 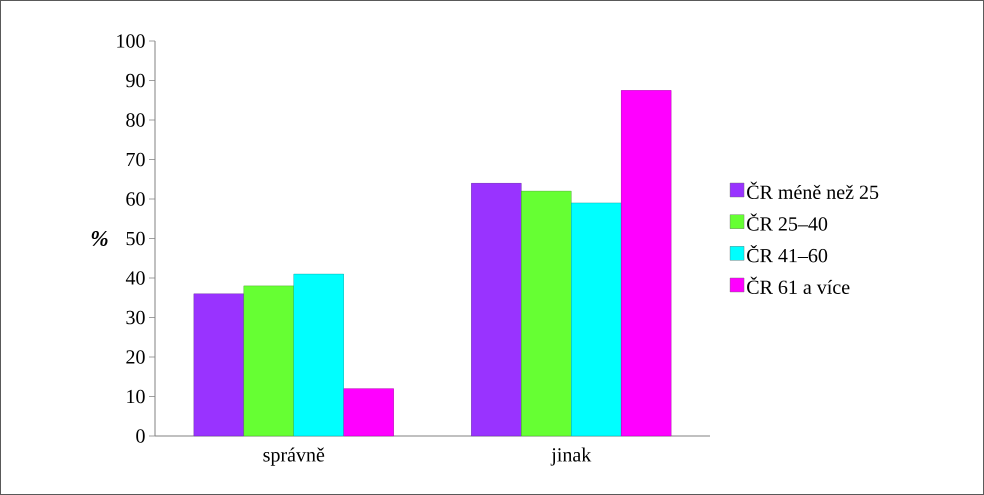 What do you see at coordinates (571, 457) in the screenshot?
I see `x-tick-label: jinak` at bounding box center [571, 457].